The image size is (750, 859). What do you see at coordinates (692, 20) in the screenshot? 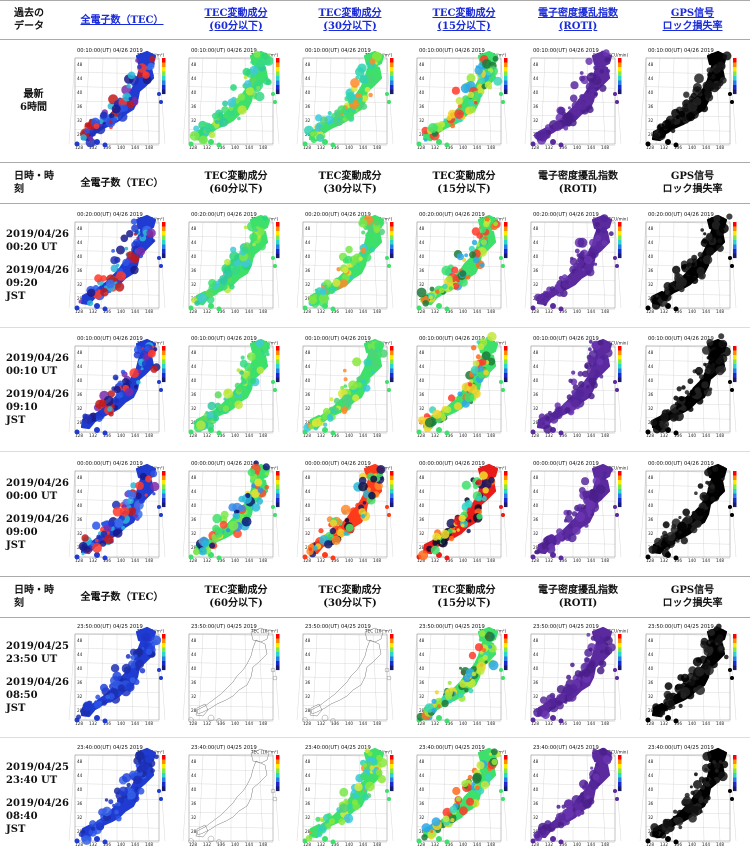
I see `column-header-link: GPS信号 ロック損失率` at bounding box center [692, 20].